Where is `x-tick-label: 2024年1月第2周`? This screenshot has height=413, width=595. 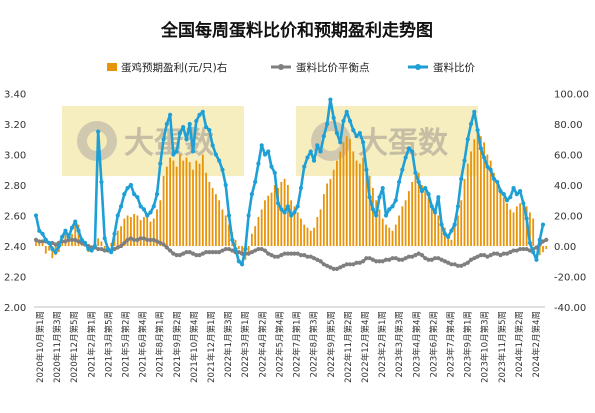 x-tick-label: 2024年1月第2周 is located at coordinates (519, 344).